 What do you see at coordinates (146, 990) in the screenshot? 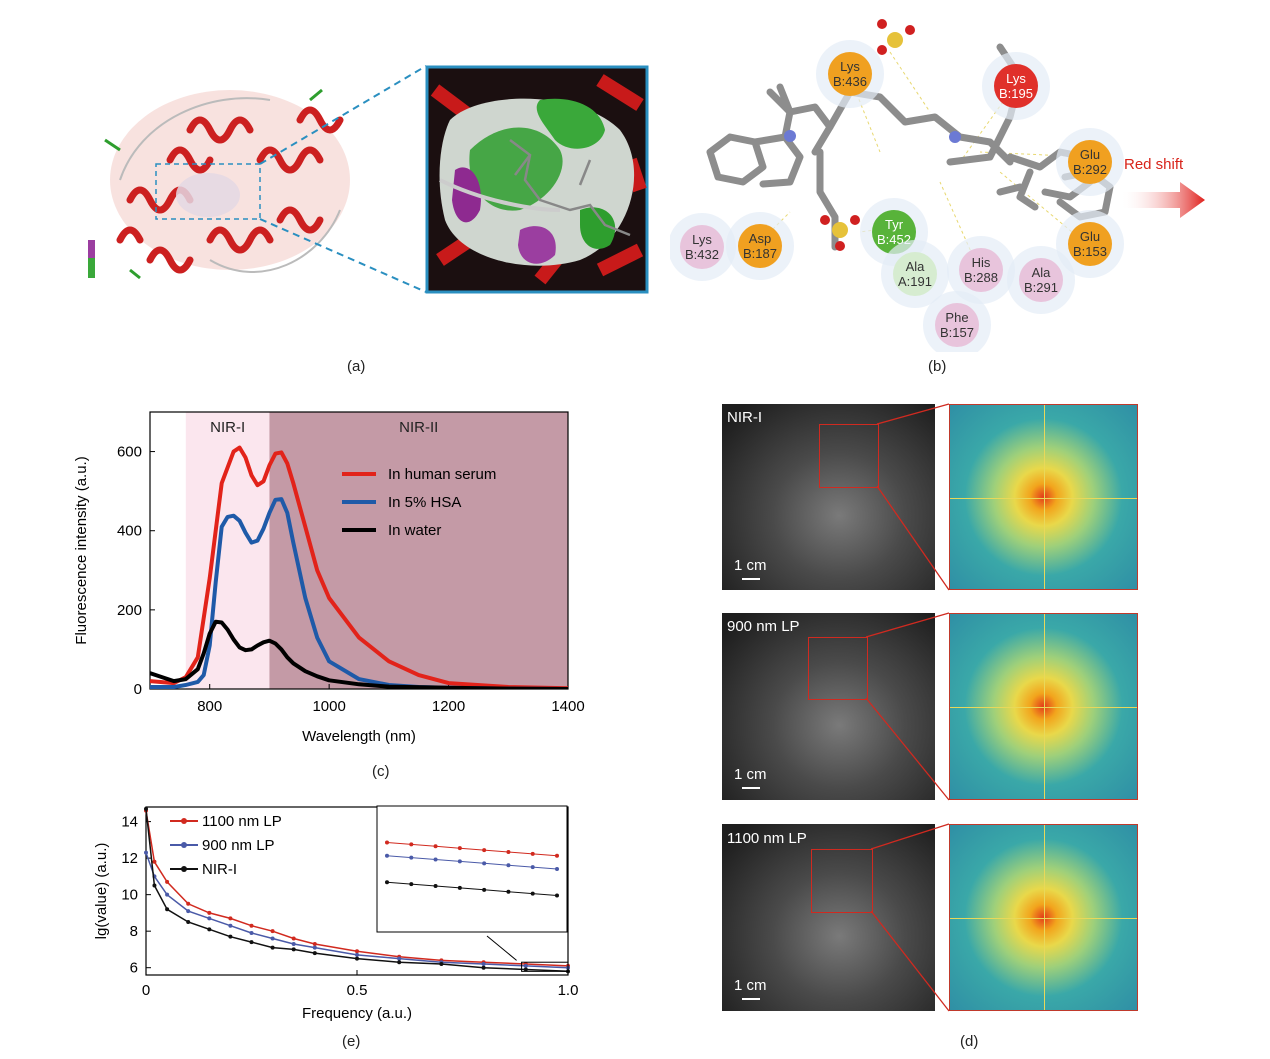
I see `x-tick-label: 0` at bounding box center [146, 990].